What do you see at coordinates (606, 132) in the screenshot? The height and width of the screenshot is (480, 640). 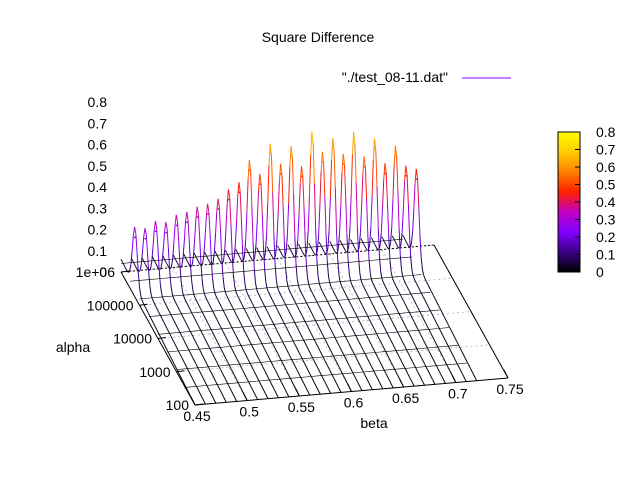 I see `colorbar-tick-label-8: 0.8` at bounding box center [606, 132].